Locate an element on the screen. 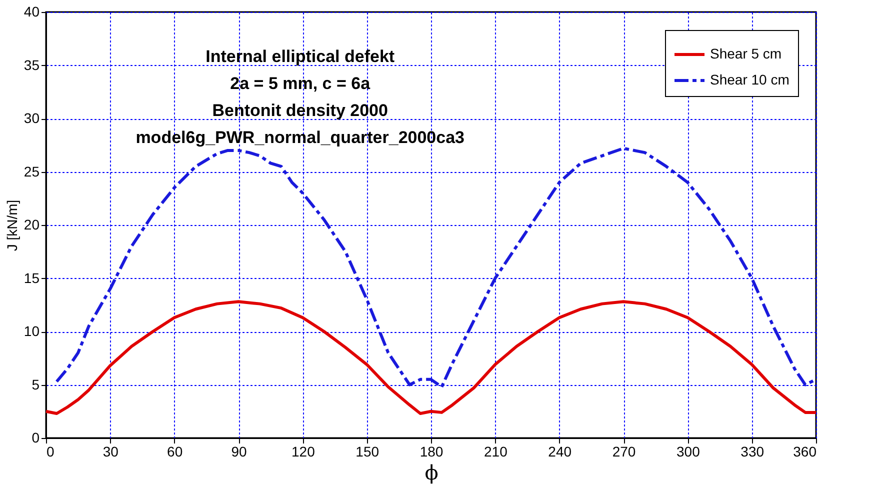 This screenshot has width=884, height=499. y-tick-label: 40 is located at coordinates (32, 12).